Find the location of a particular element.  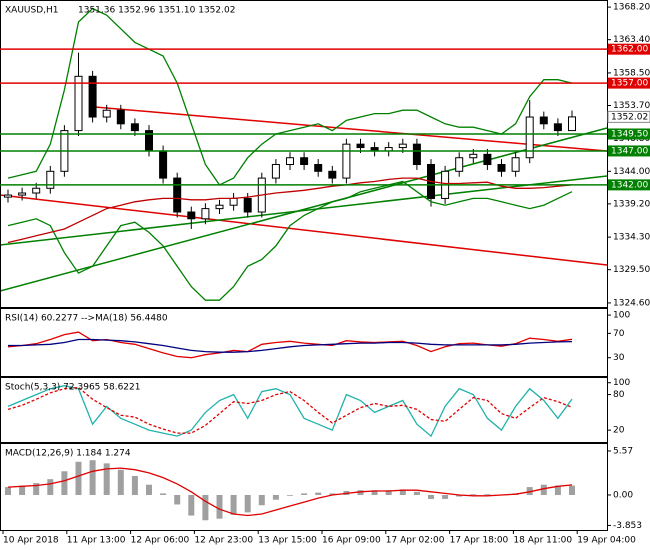

level-label: 1342.00 is located at coordinates (629, 185).